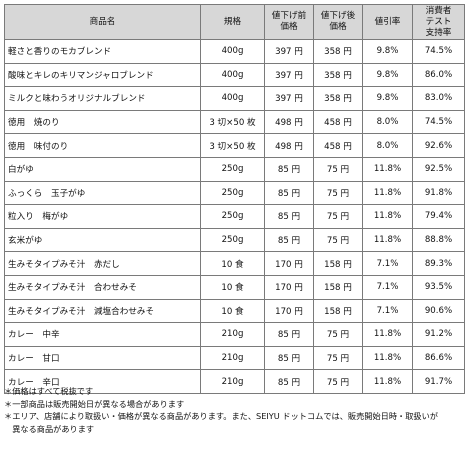 The width and height of the screenshot is (469, 450). I want to click on table-row: カレー 甘口 210g 85 円 75 円 11.8% 86.6%, so click(234, 358).